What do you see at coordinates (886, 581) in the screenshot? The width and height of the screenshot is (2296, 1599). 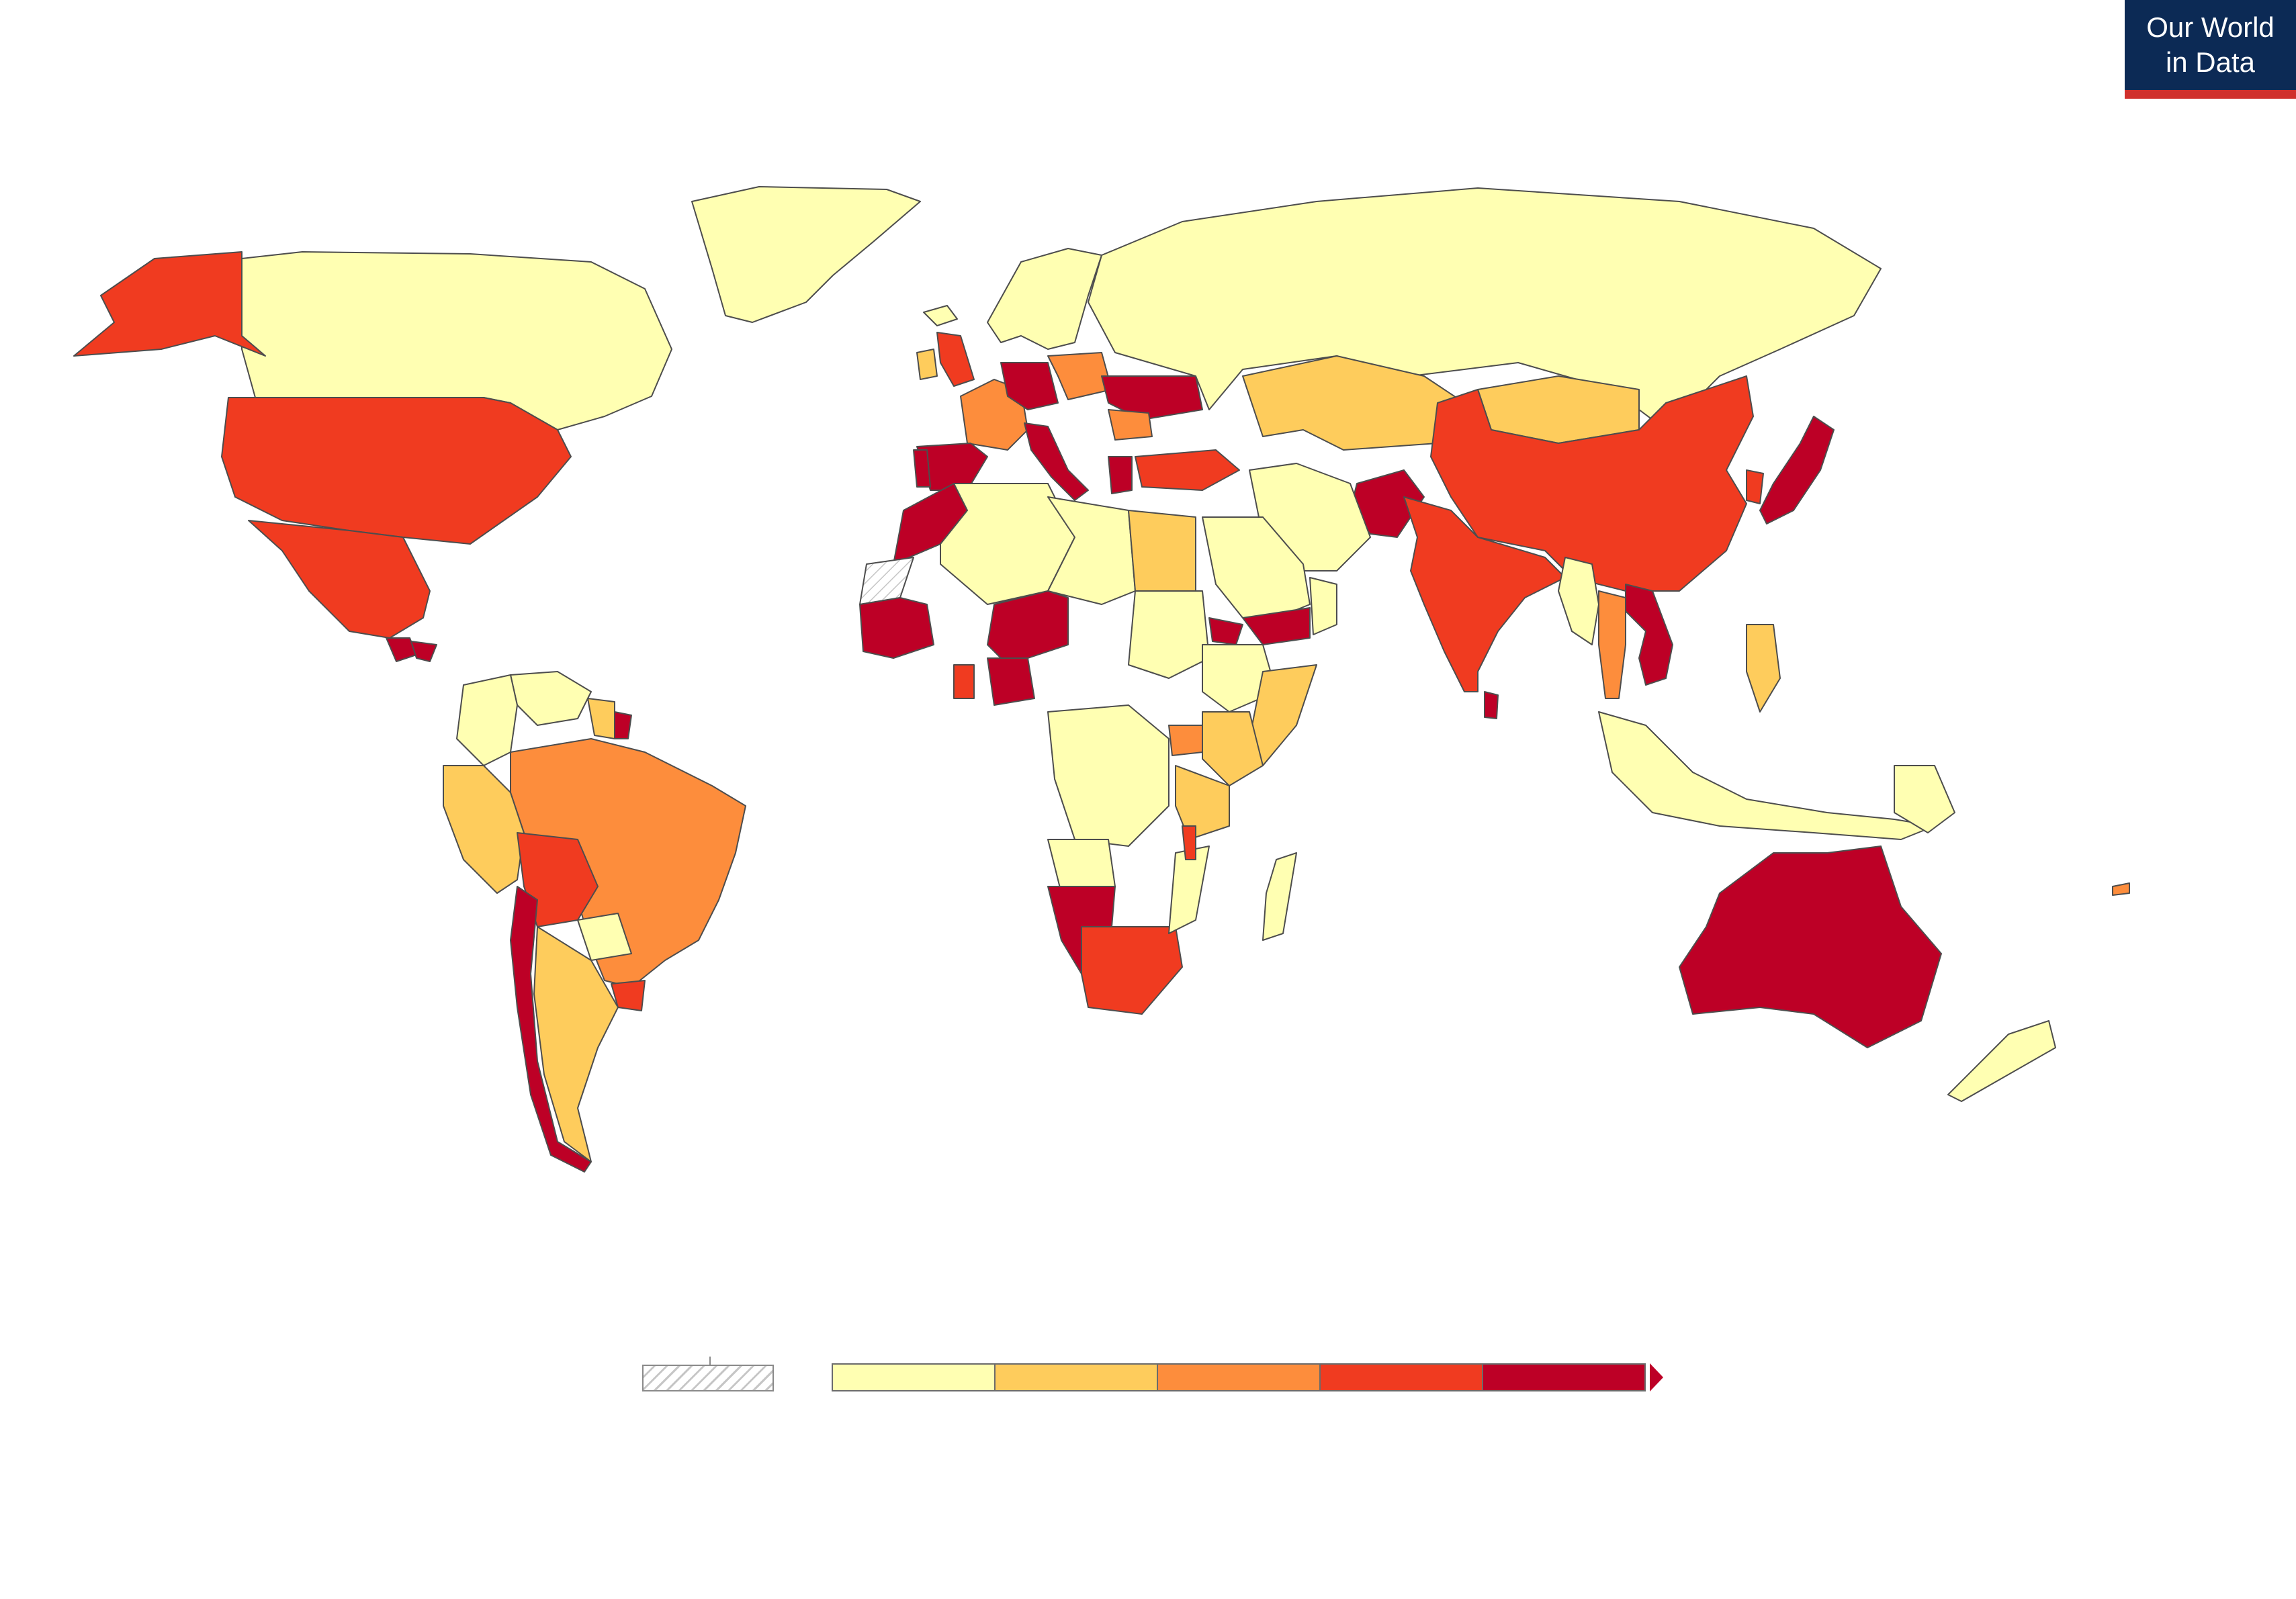 I see `region-western-sahara` at bounding box center [886, 581].